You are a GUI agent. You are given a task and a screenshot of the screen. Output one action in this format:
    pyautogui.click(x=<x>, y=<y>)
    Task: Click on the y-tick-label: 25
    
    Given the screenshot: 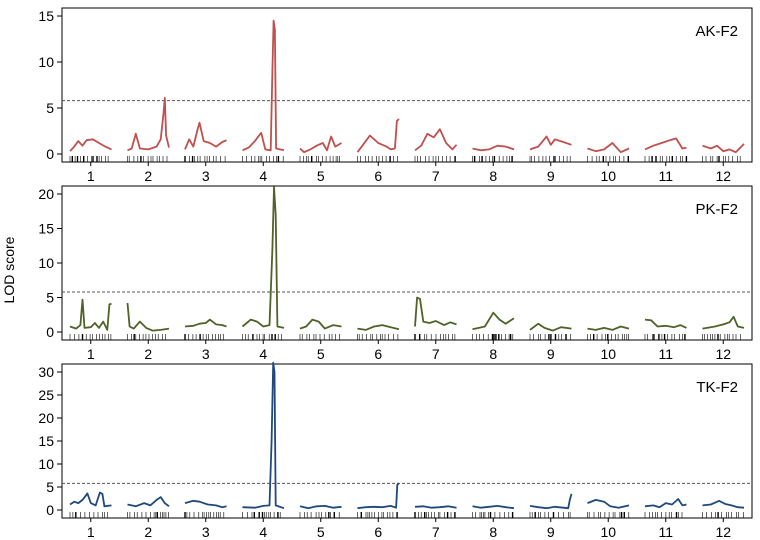 What is the action you would take?
    pyautogui.click(x=46, y=395)
    